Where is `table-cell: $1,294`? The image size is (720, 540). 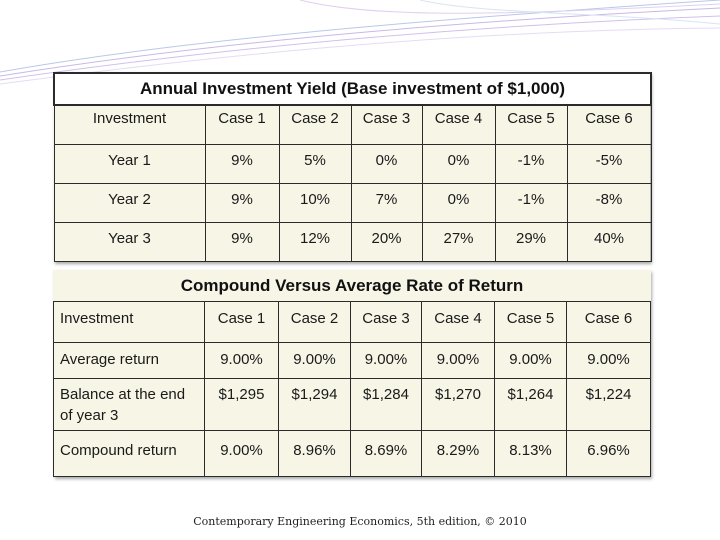 table-cell: $1,294 is located at coordinates (314, 404).